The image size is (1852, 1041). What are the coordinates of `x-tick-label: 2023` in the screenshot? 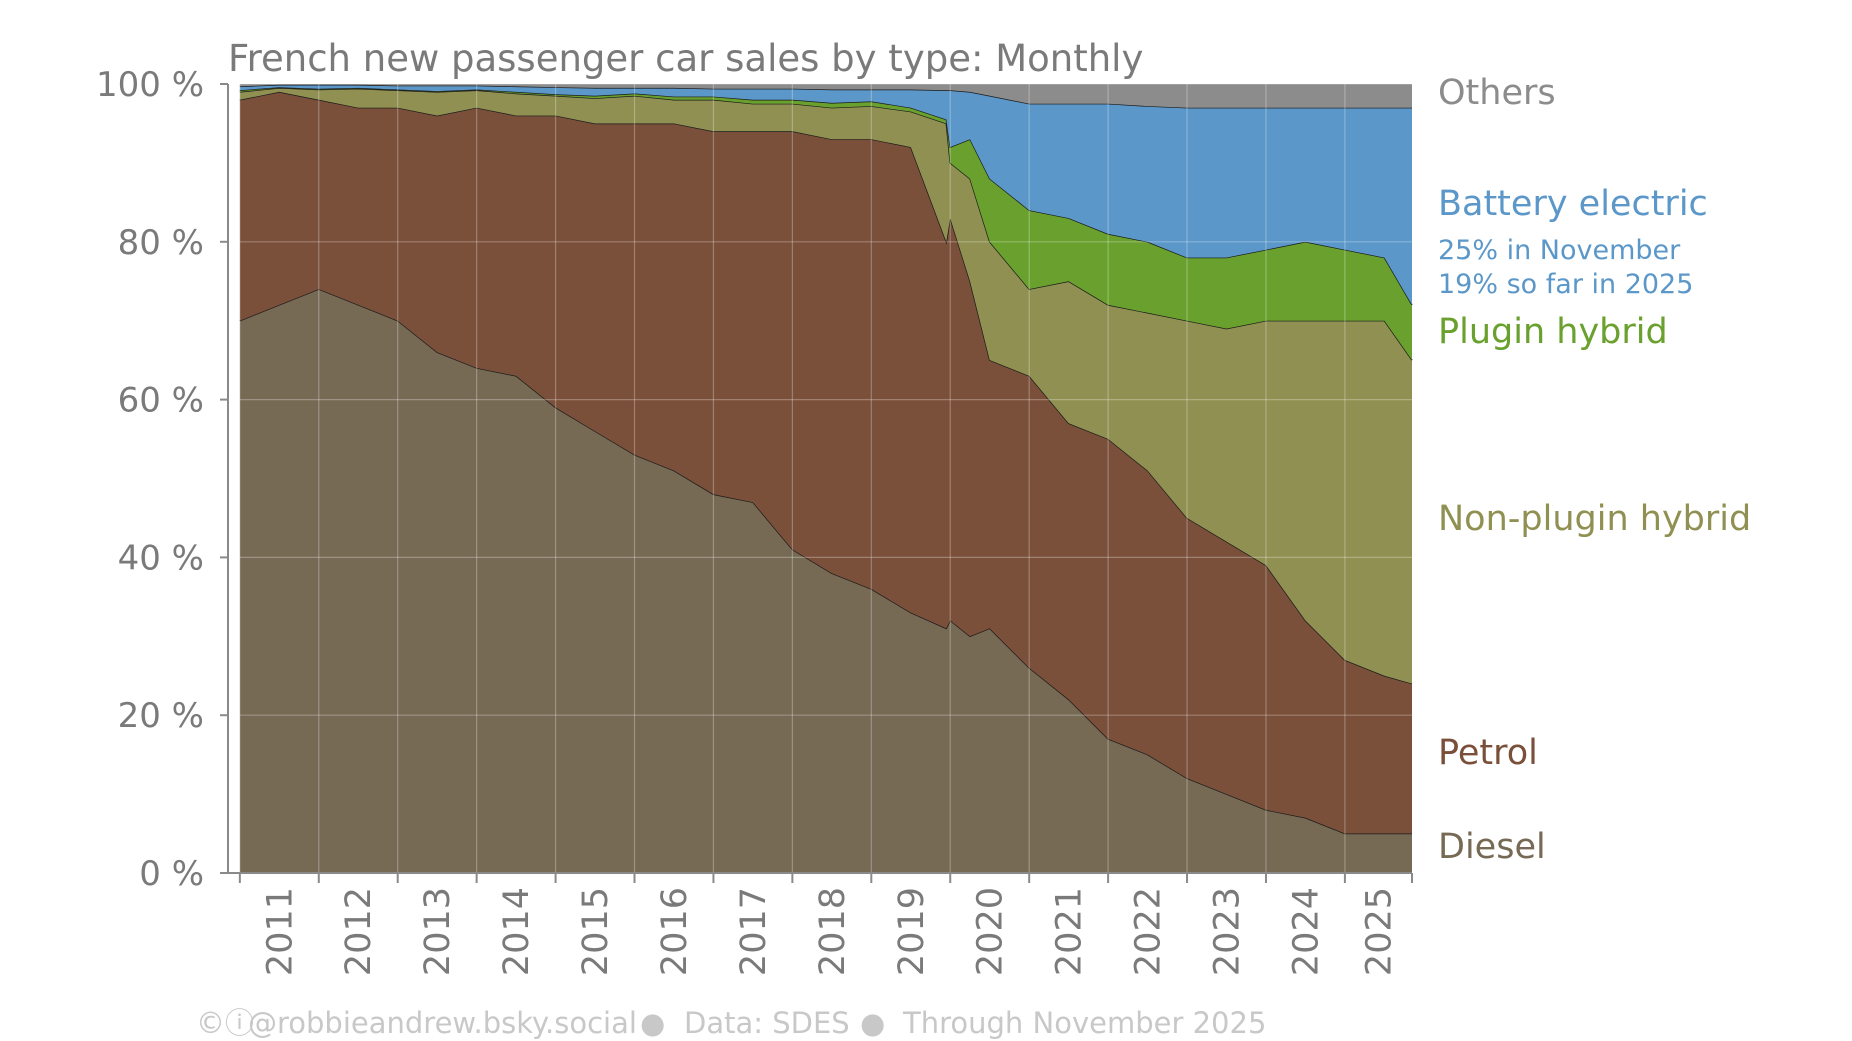 It's located at (1228, 931).